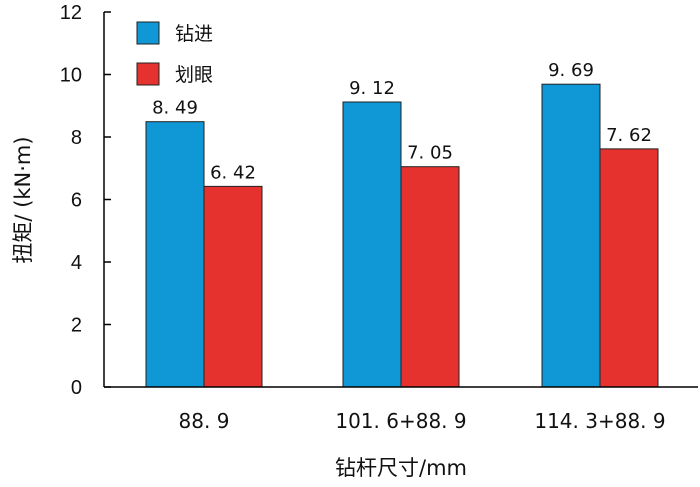 Image resolution: width=700 pixels, height=487 pixels. Describe the element at coordinates (148, 33) in the screenshot. I see `legend-swatch-drilling` at that location.